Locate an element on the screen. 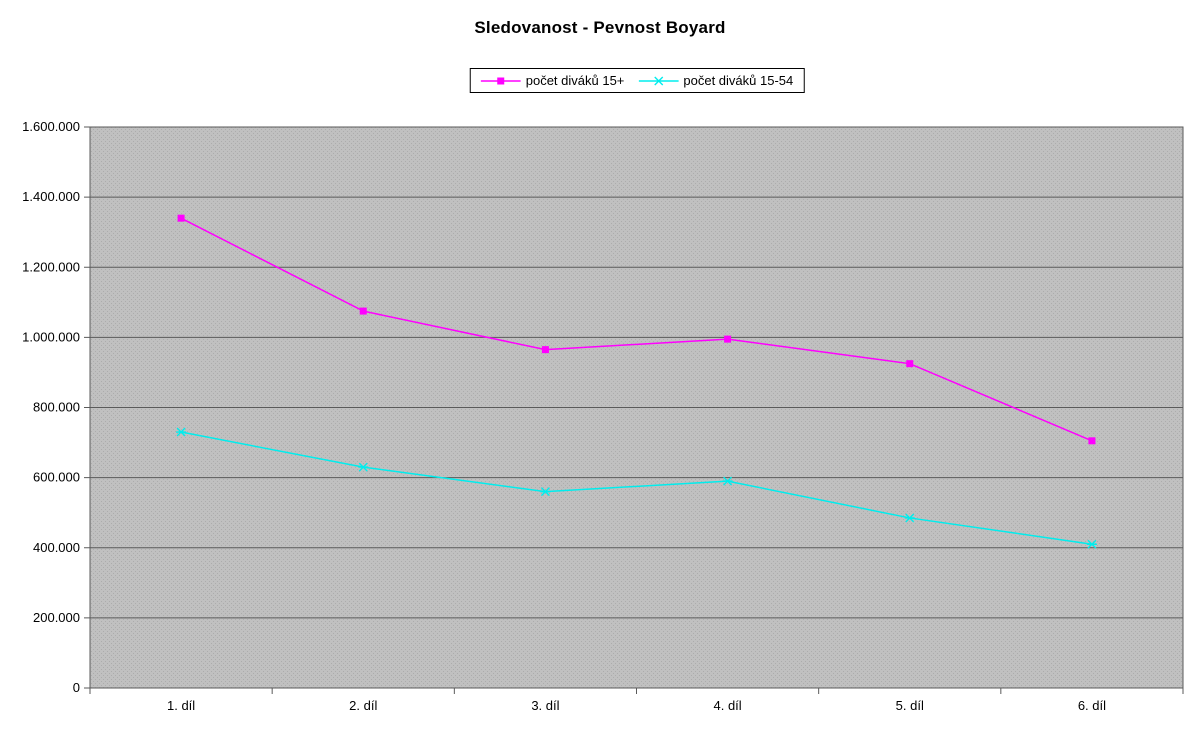 Image resolution: width=1200 pixels, height=731 pixels. series-1-point-5-x-marker is located at coordinates (1091, 544).